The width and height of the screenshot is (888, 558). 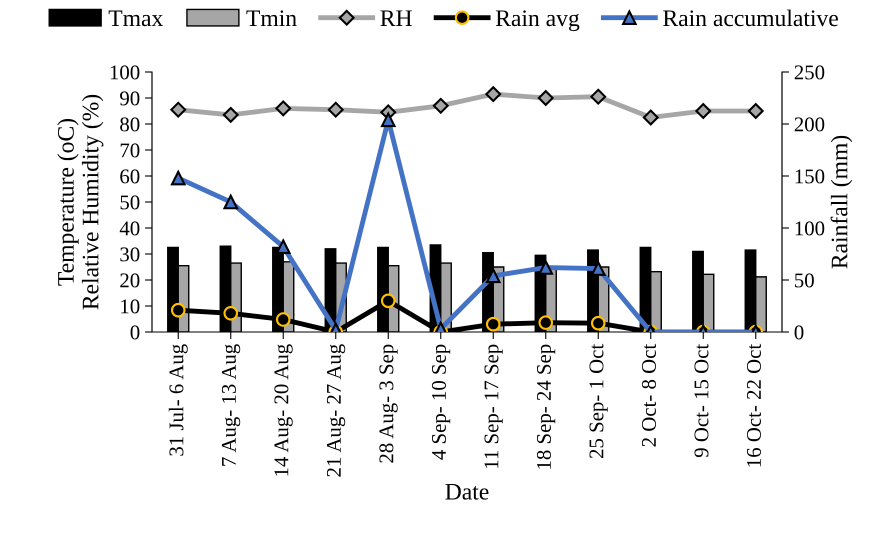 What do you see at coordinates (271, 18) in the screenshot?
I see `legend-label: Tmin` at bounding box center [271, 18].